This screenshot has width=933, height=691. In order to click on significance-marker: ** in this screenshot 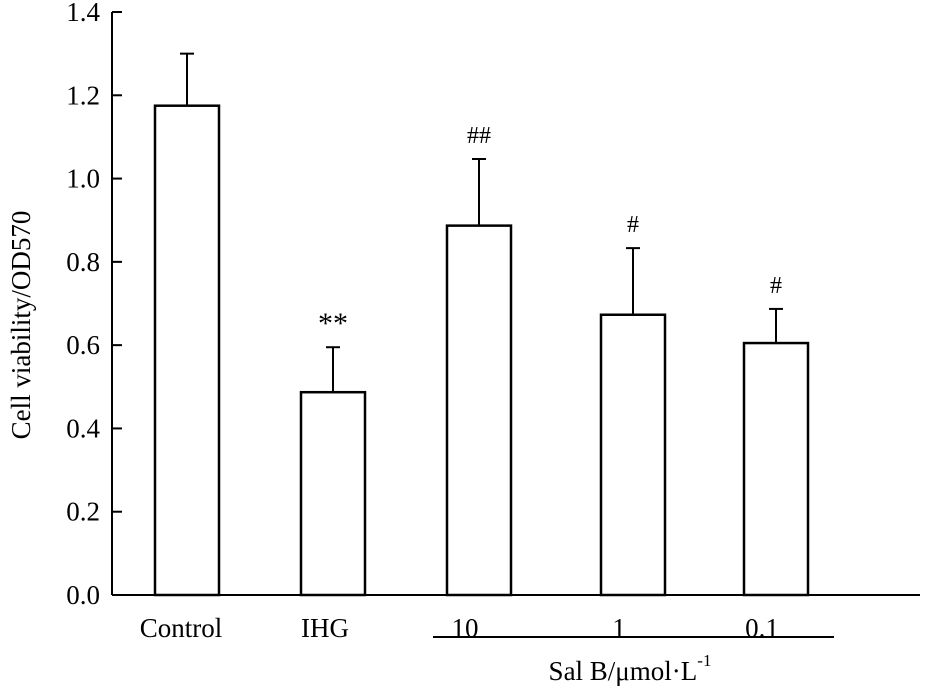, I will do `click(333, 323)`.